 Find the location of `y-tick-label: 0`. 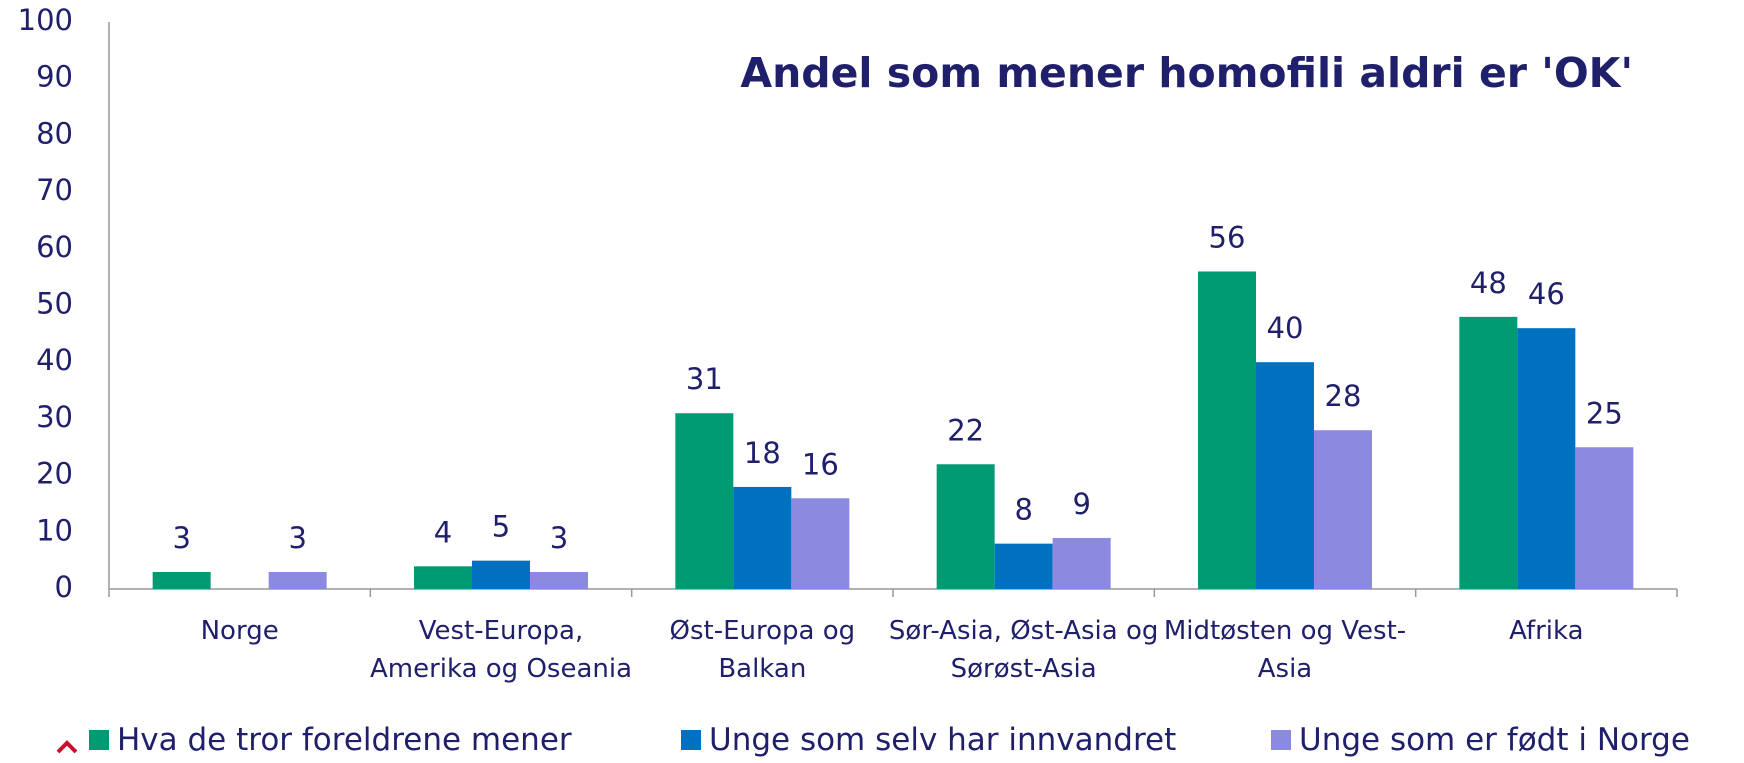

y-tick-label: 0 is located at coordinates (64, 587).